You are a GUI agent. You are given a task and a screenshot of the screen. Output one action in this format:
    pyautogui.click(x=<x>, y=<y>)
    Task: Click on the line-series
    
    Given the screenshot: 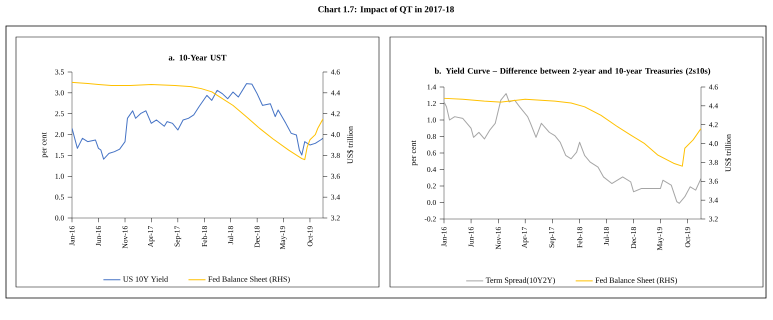 What is the action you would take?
    pyautogui.click(x=573, y=132)
    